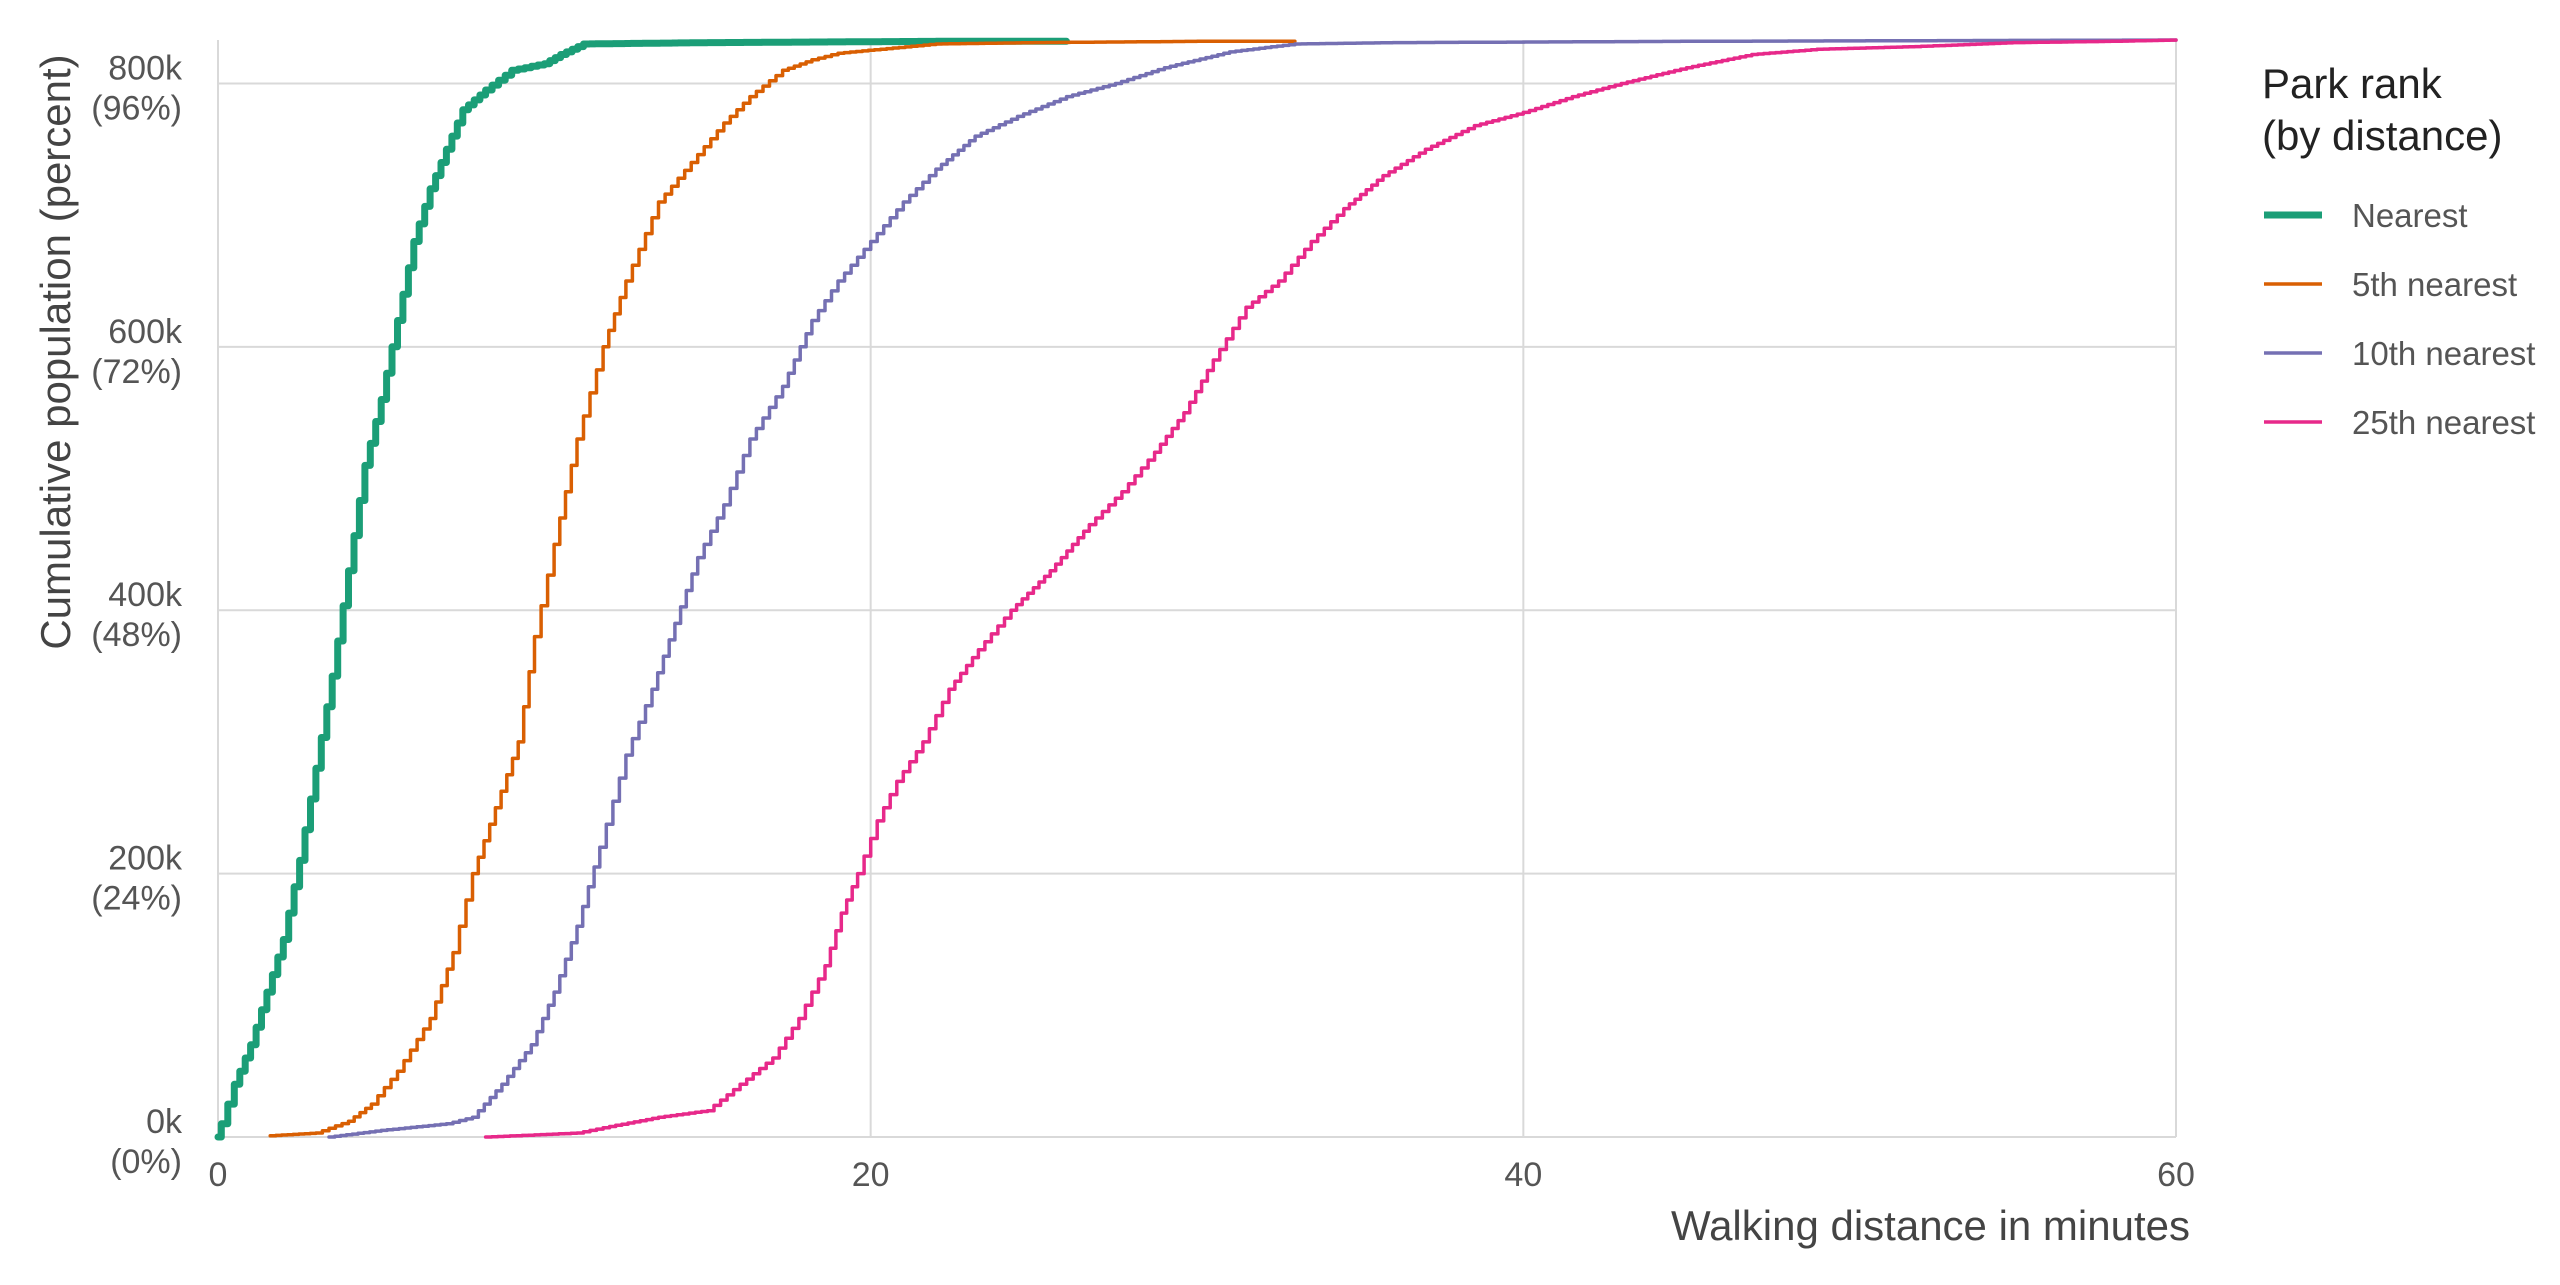  I want to click on x-tick-label: 0, so click(218, 1175).